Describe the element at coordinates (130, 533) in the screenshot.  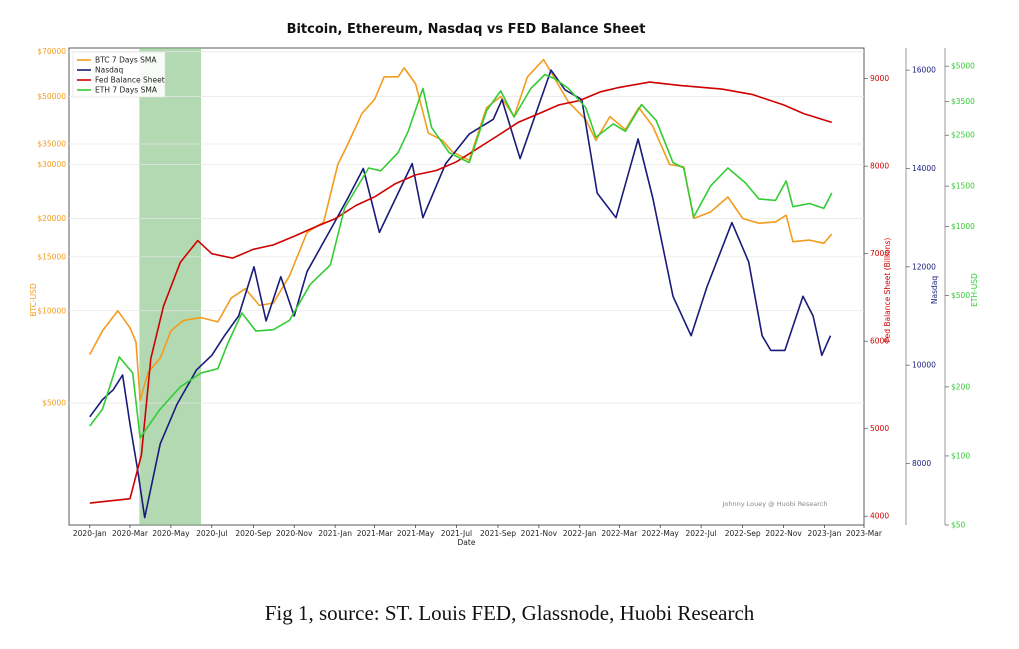
I see `x-tick-label: 2020-Mar` at that location.